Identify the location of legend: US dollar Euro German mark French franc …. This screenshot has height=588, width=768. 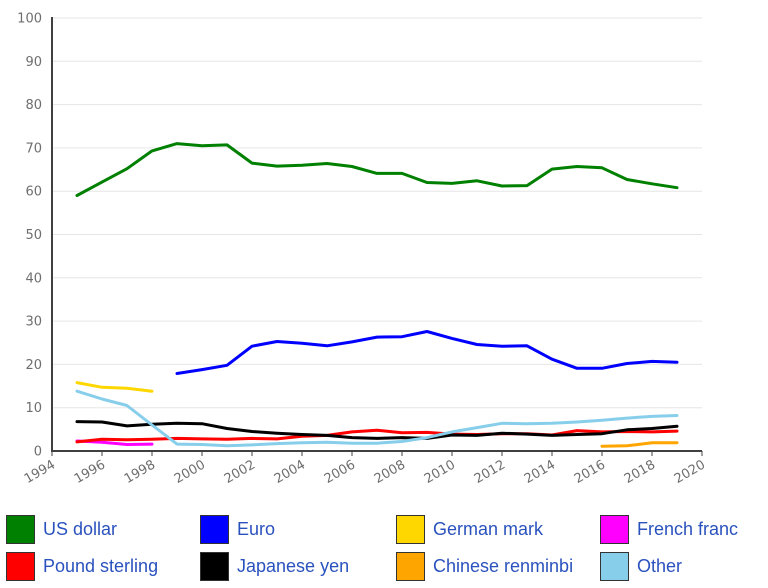
(384, 548).